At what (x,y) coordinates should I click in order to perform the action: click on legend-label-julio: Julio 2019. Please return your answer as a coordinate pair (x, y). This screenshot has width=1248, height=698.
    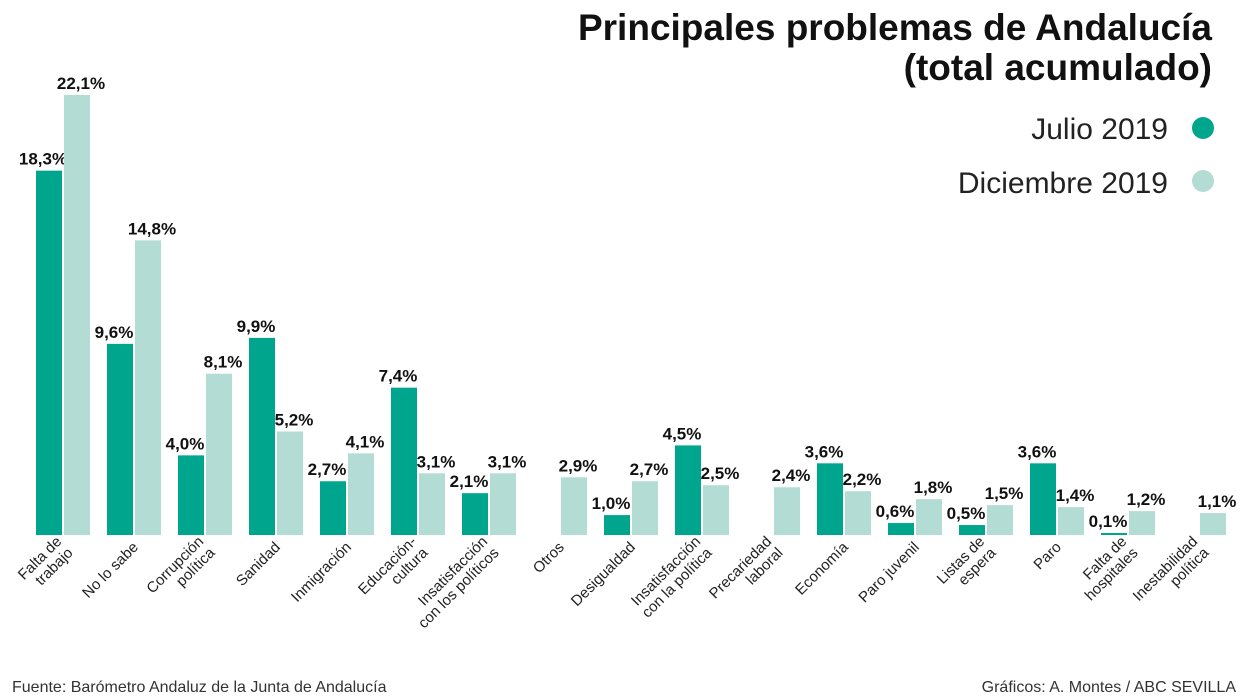
    Looking at the image, I should click on (1099, 129).